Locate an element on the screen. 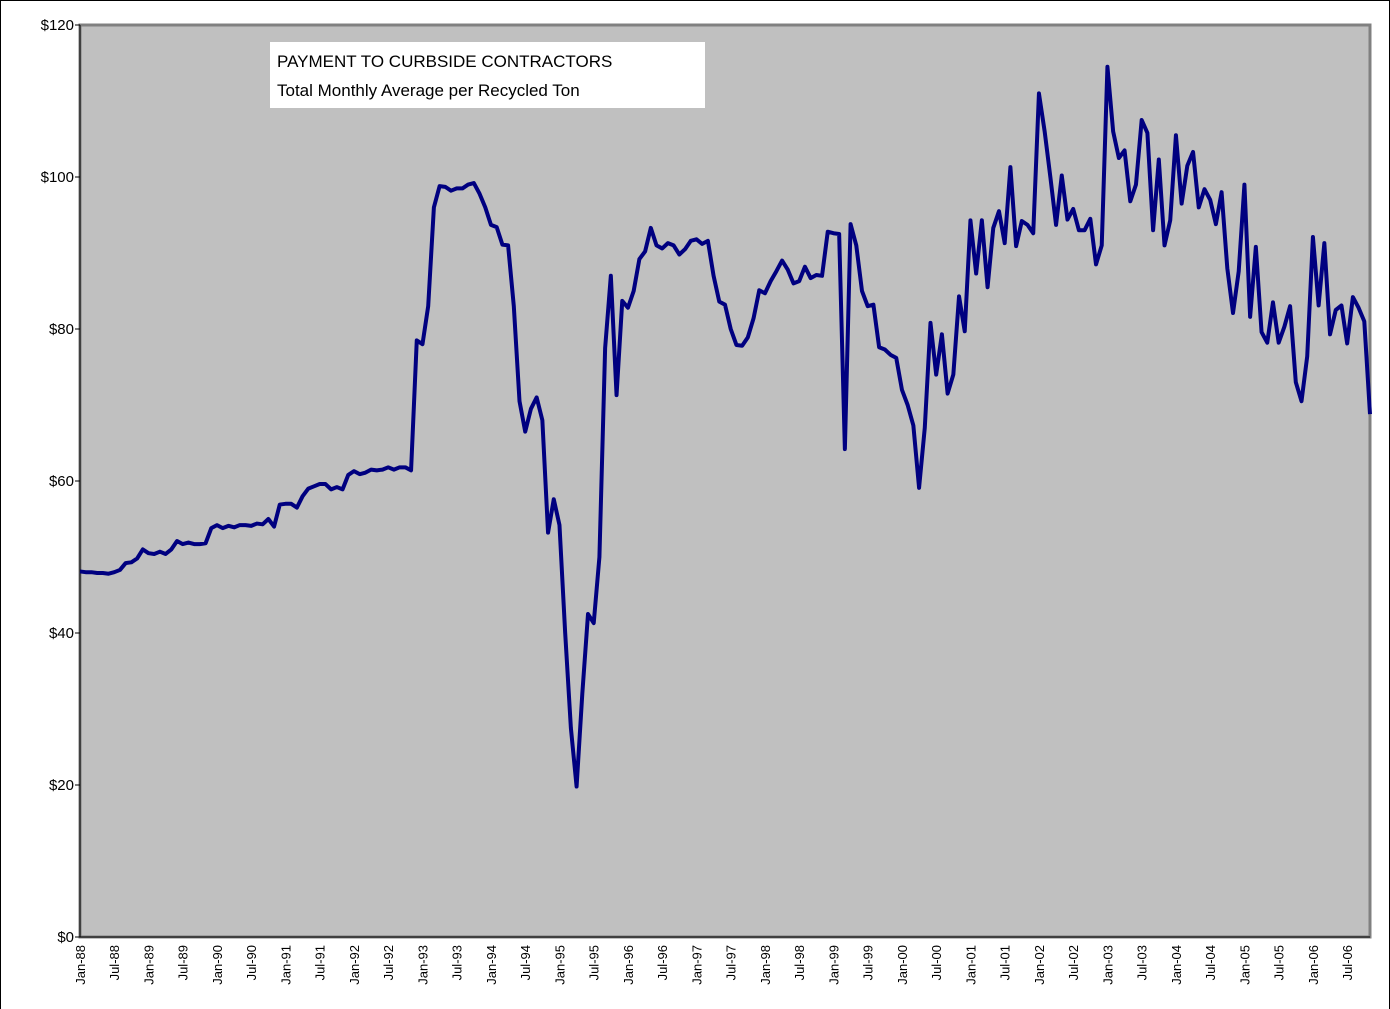  x-tick-label: Jan-99 is located at coordinates (833, 965).